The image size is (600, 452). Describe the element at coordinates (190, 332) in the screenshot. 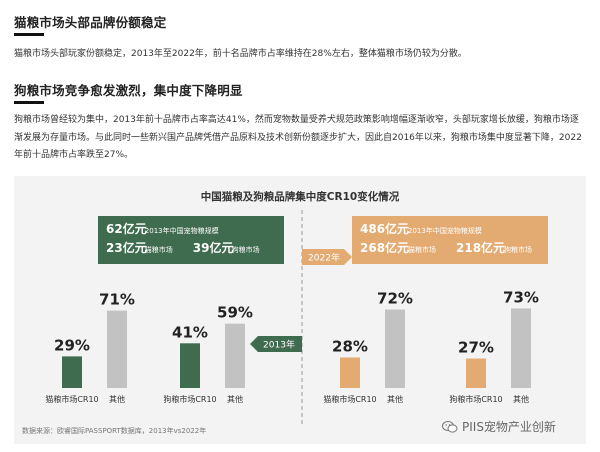

I see `bar-2013年-狗粮-cr10-value-label: 41%` at that location.